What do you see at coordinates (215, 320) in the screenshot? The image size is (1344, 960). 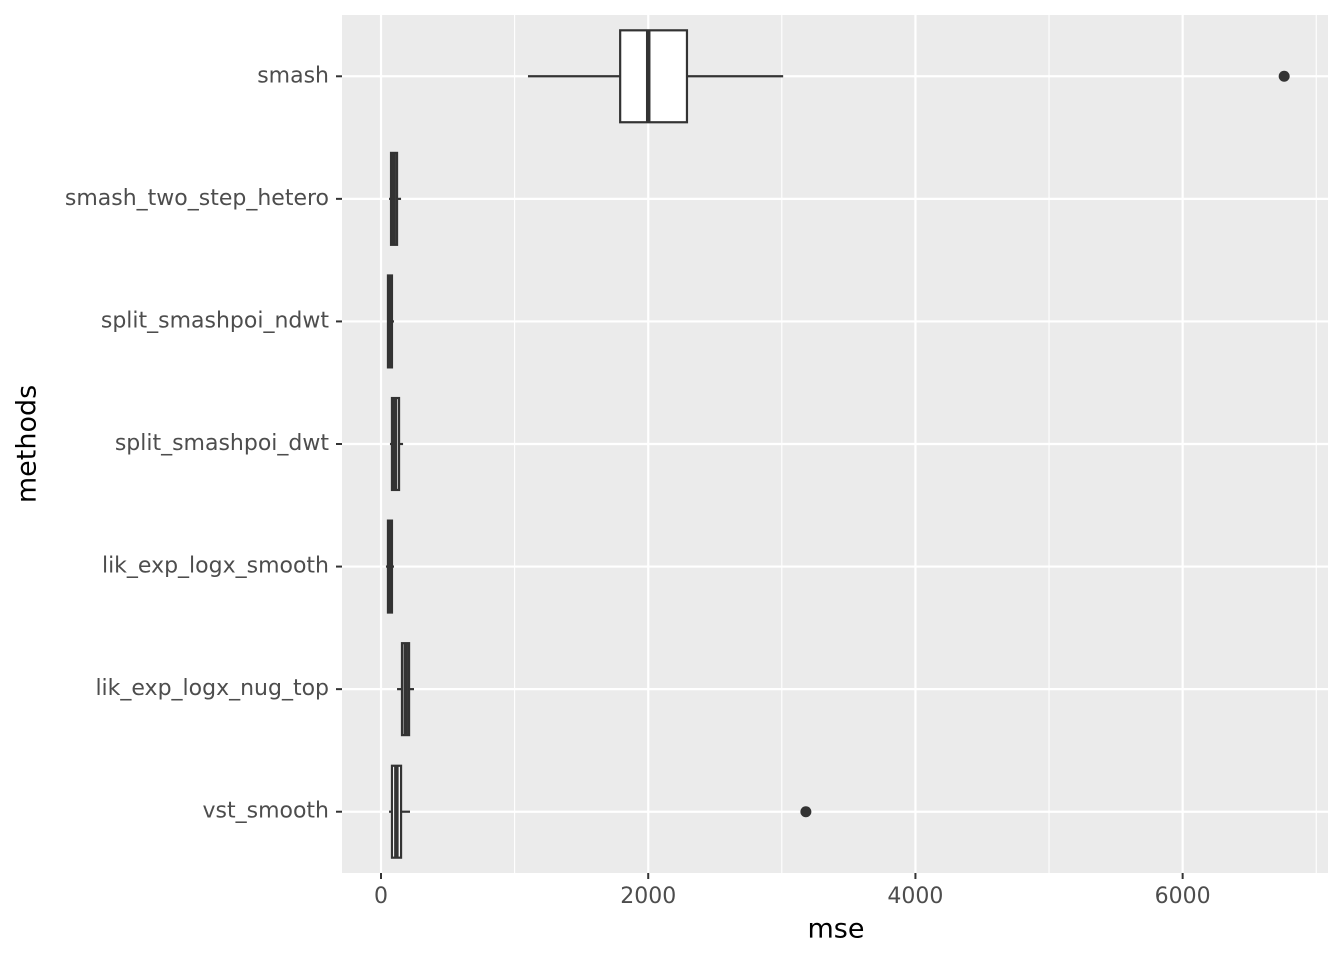 I see `y-tick-label: split_smashpoi_ndwt` at bounding box center [215, 320].